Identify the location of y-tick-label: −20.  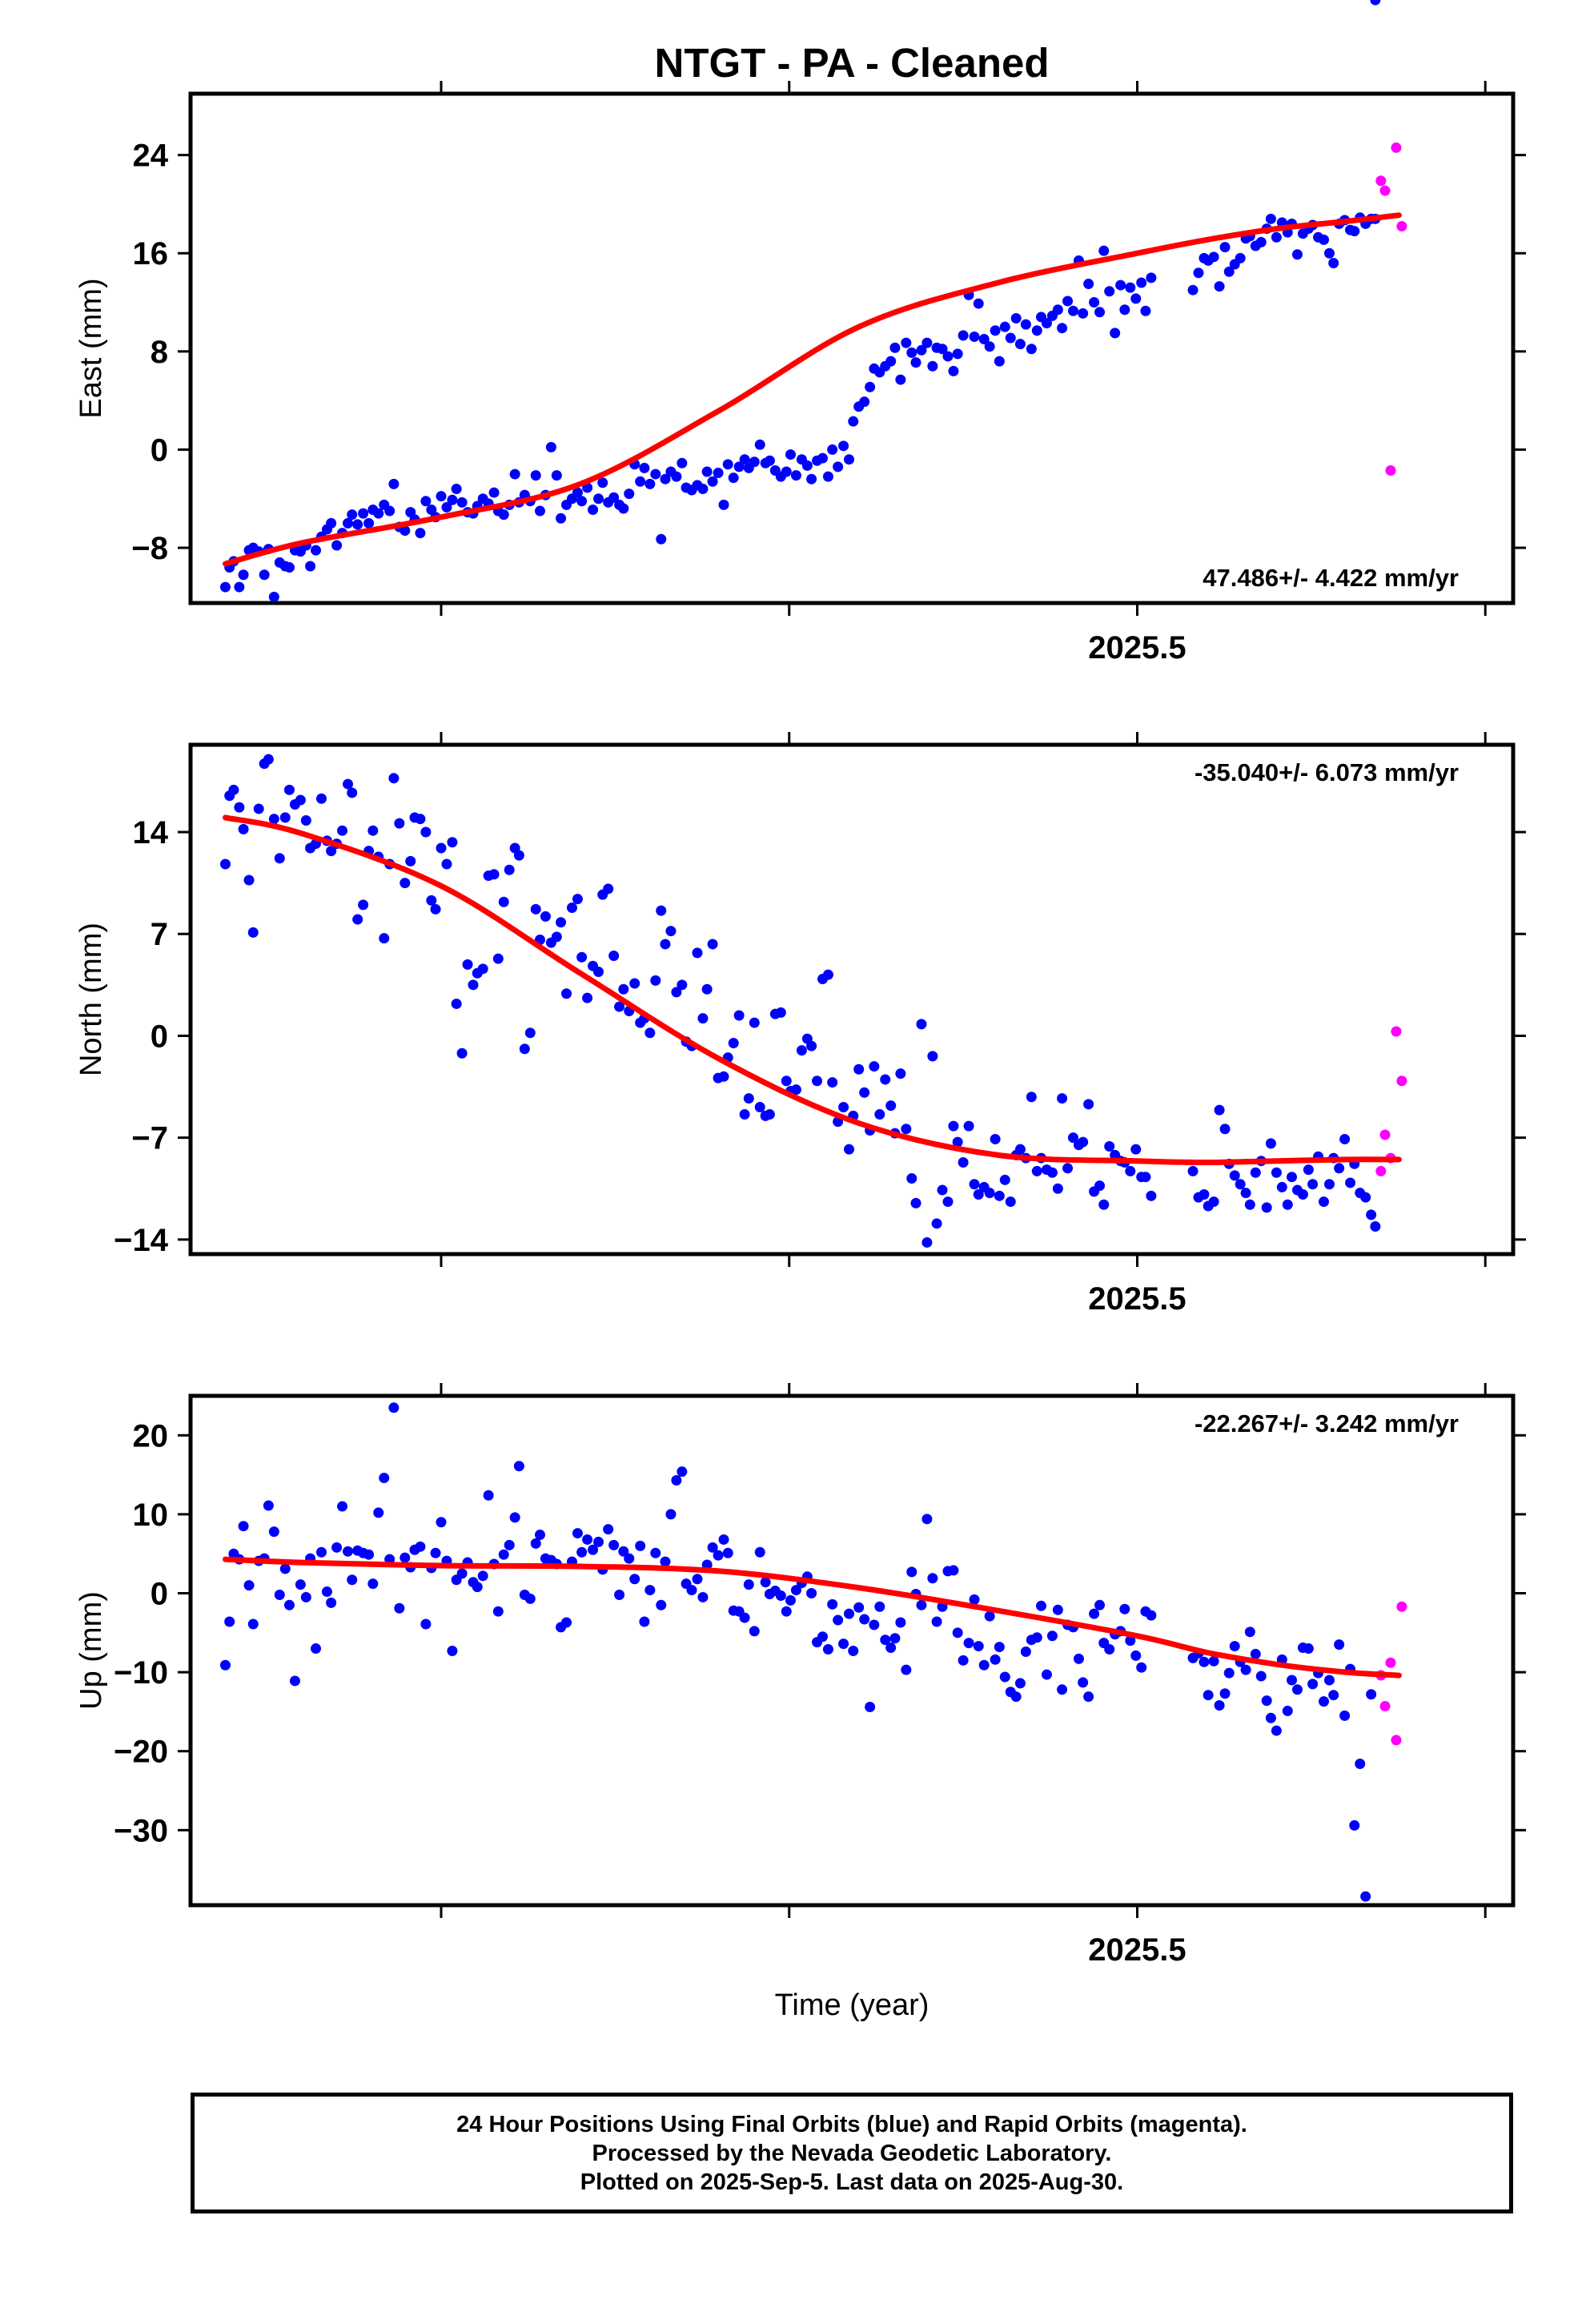
(141, 1752).